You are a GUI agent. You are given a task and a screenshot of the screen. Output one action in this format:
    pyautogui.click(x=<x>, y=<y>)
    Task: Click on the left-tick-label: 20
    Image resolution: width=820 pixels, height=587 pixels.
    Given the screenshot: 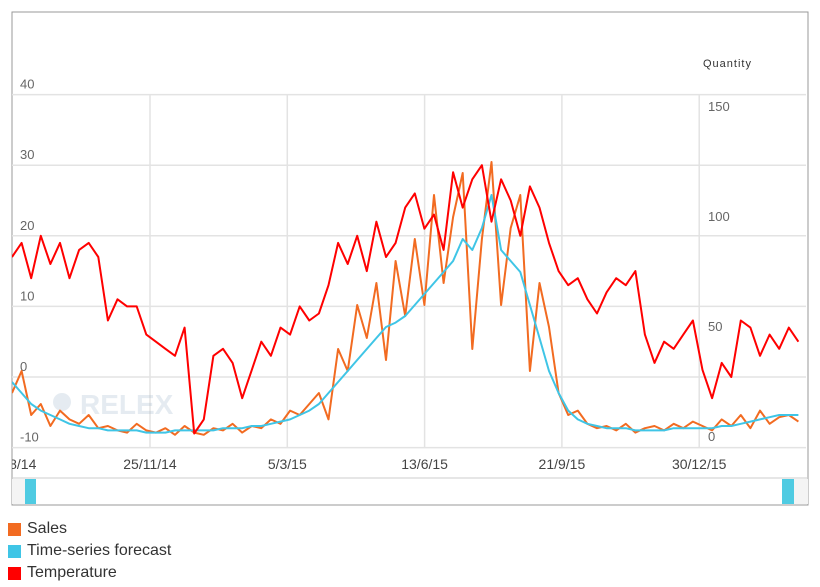 What is the action you would take?
    pyautogui.click(x=27, y=225)
    